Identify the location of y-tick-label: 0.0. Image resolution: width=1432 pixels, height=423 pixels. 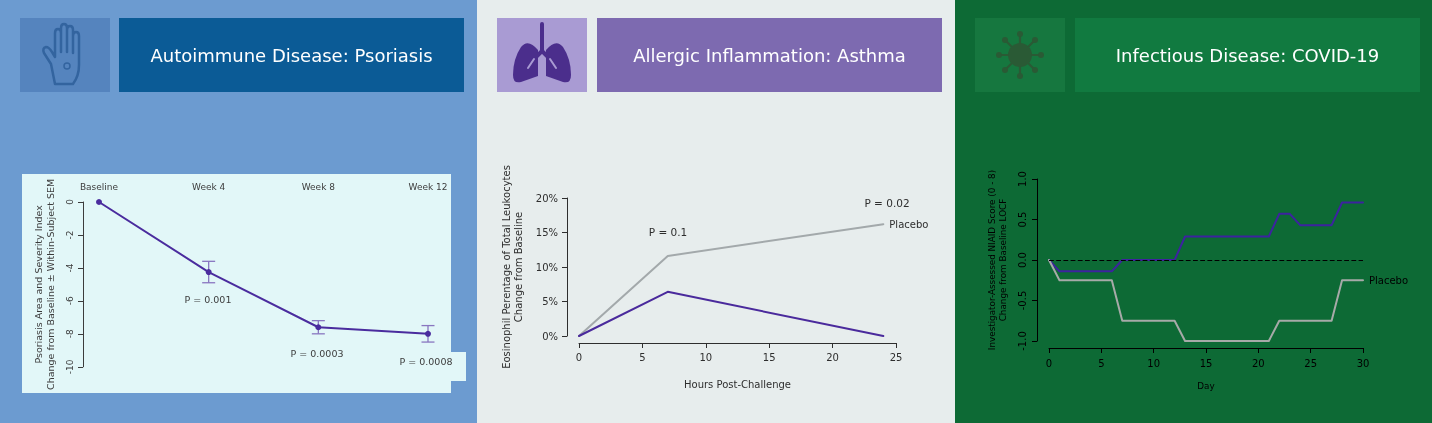
(1022, 260).